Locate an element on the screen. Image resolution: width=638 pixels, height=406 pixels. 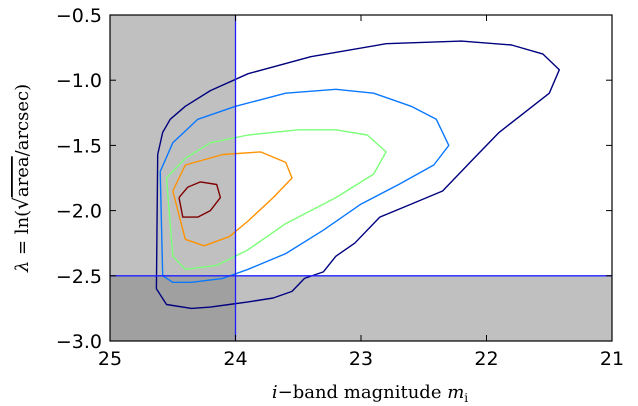
y-tick-label: −2.0 is located at coordinates (79, 212).